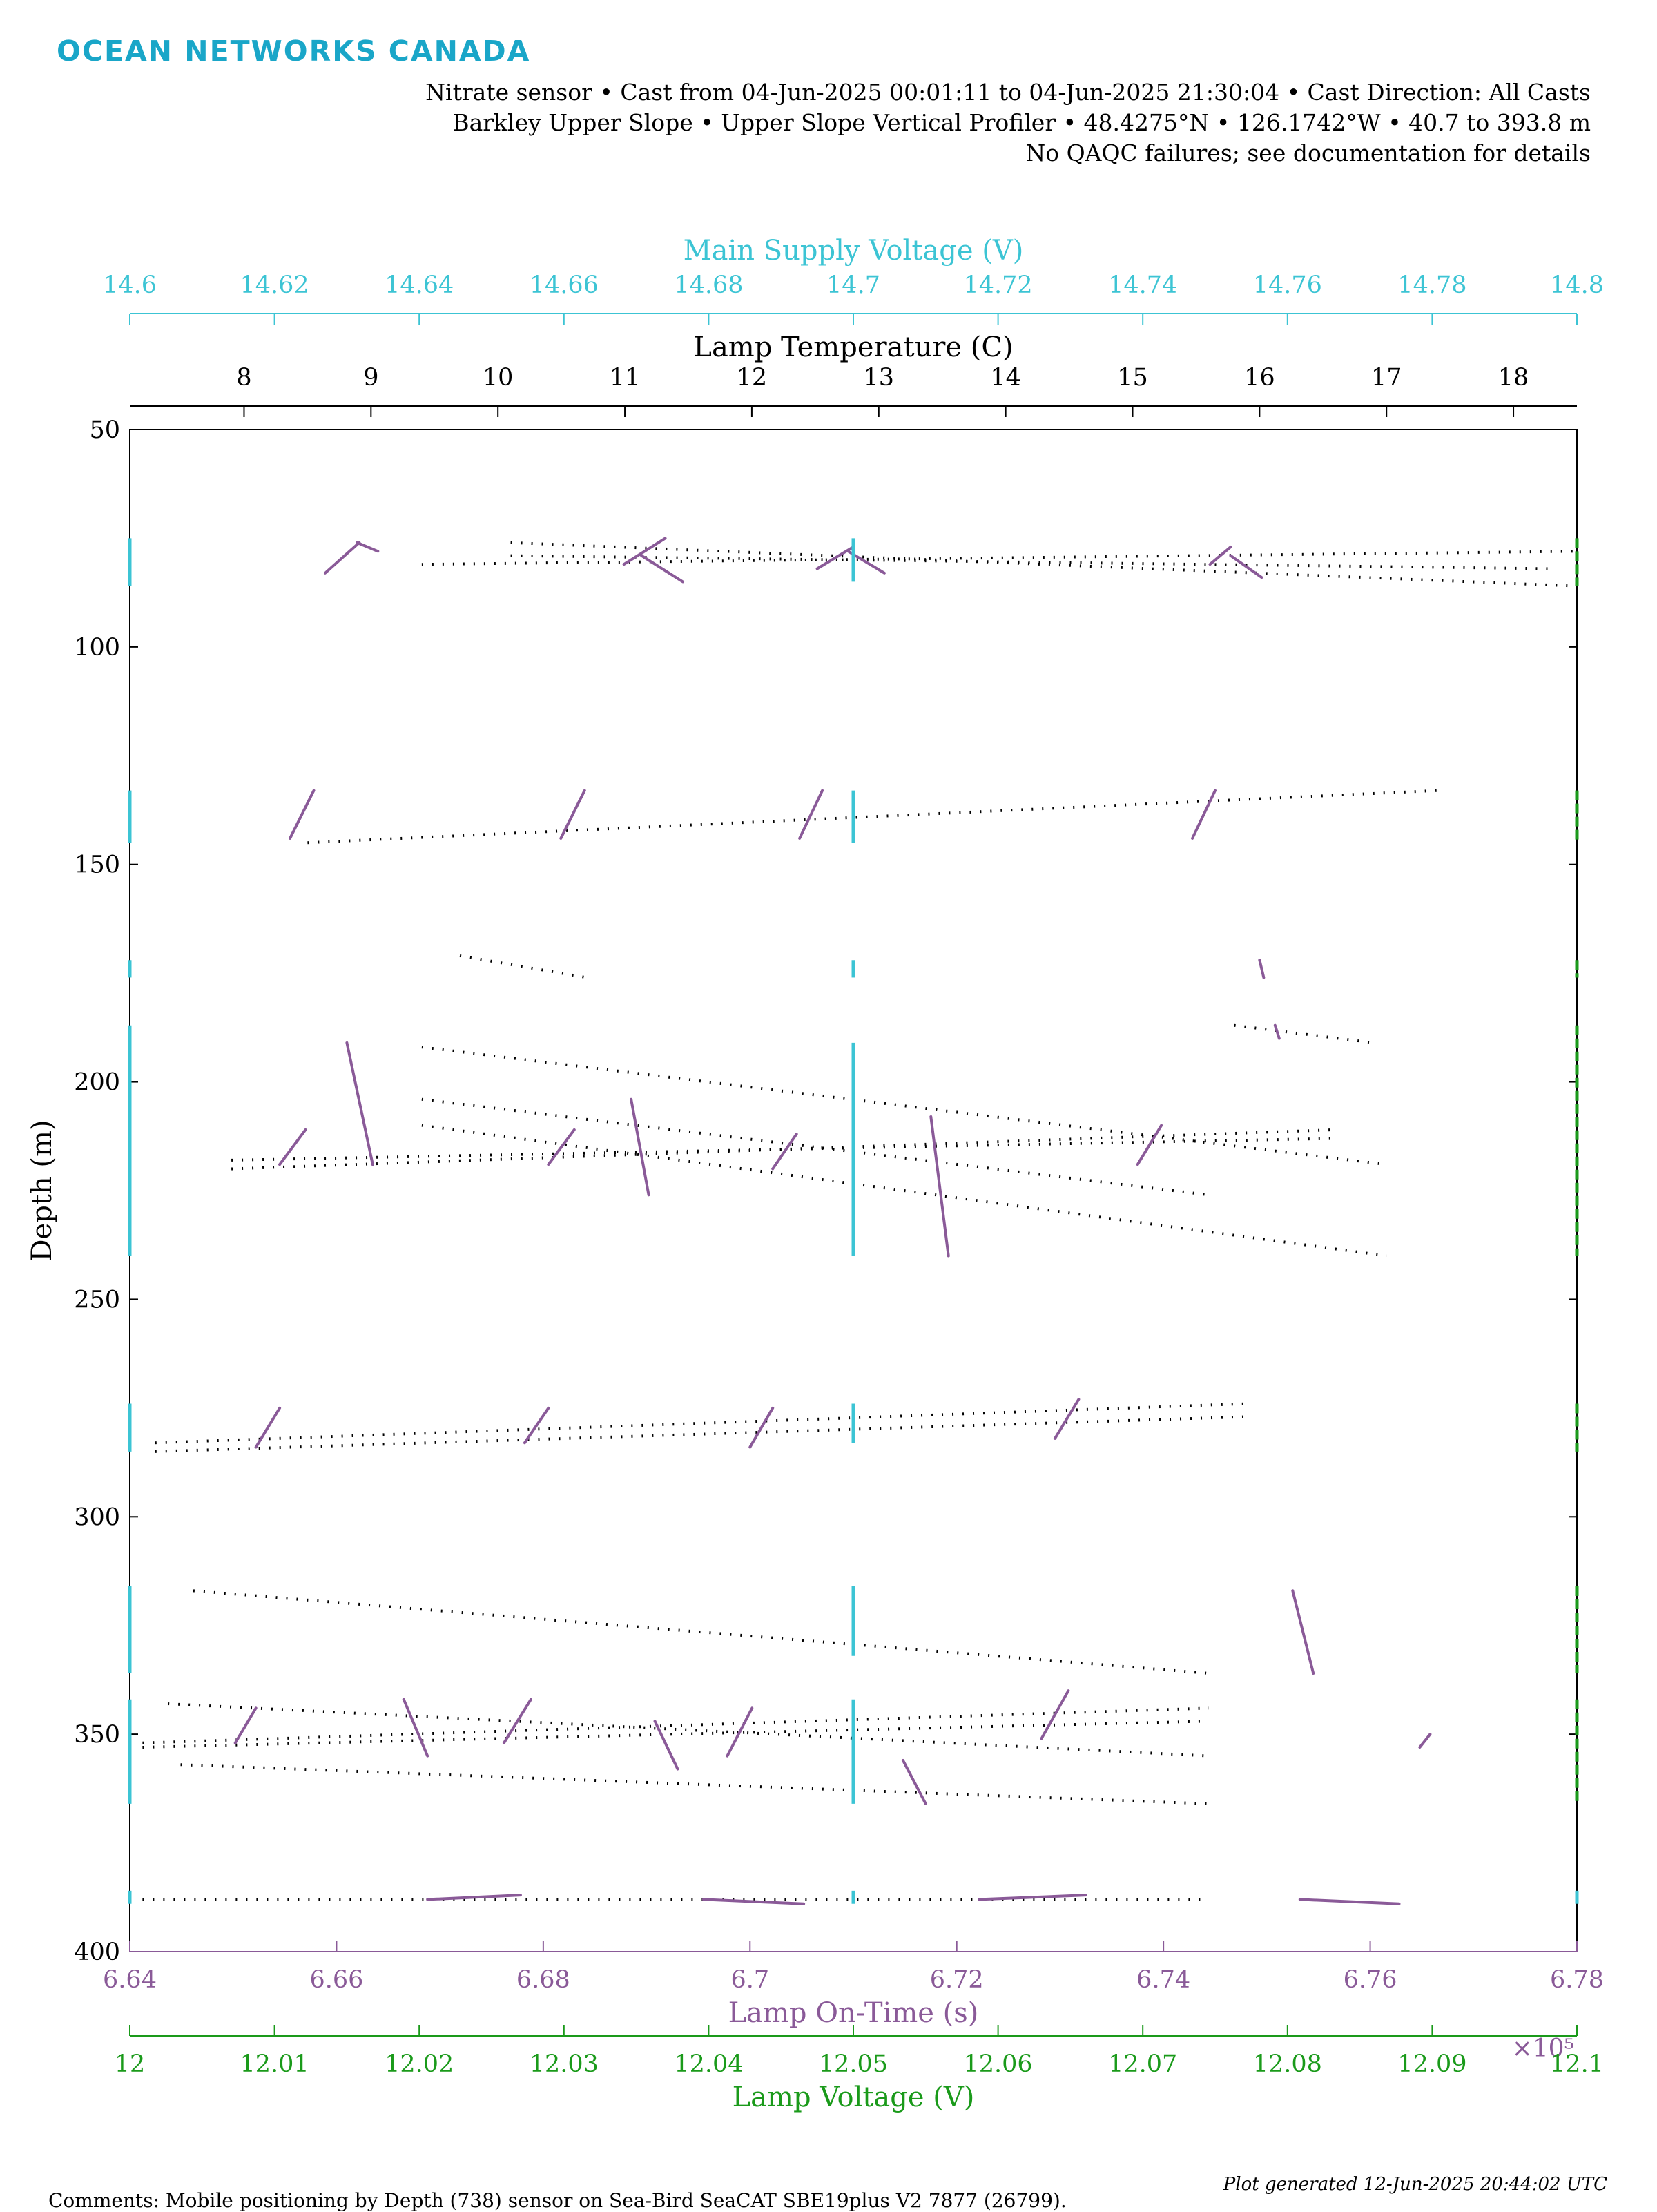 This screenshot has width=1657, height=2212. Describe the element at coordinates (1370, 1980) in the screenshot. I see `lamp-on-time-tick-label: 6.76` at that location.